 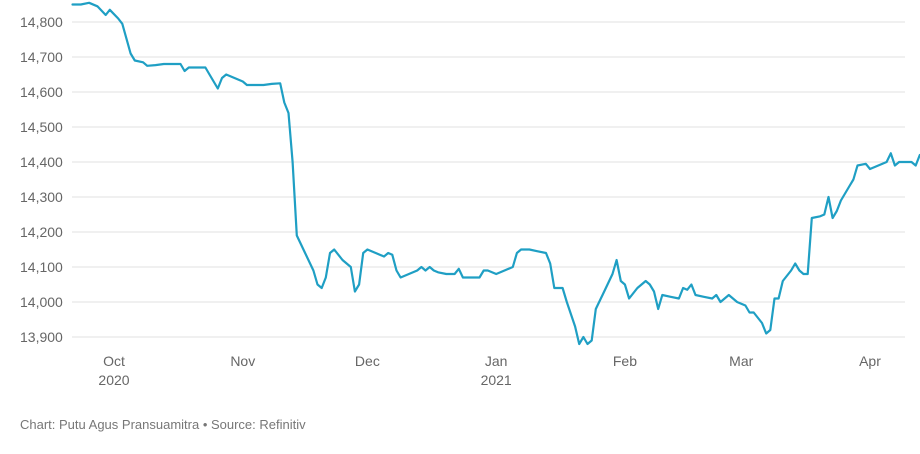 I want to click on x-tick-sublabel: 2020, so click(x=113, y=380).